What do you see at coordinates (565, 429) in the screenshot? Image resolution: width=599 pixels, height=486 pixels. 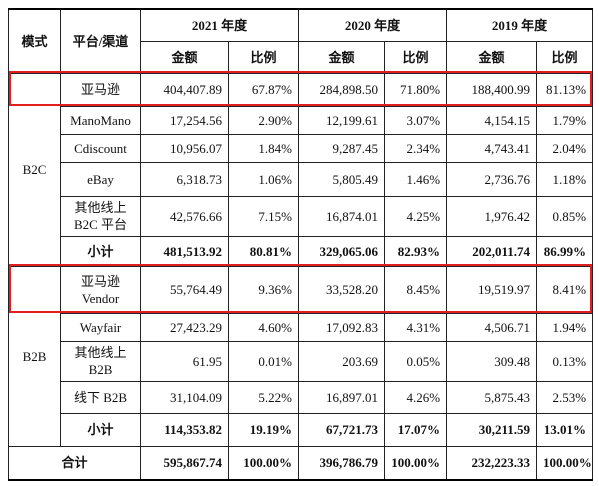 I see `value-cell: 13.01%` at bounding box center [565, 429].